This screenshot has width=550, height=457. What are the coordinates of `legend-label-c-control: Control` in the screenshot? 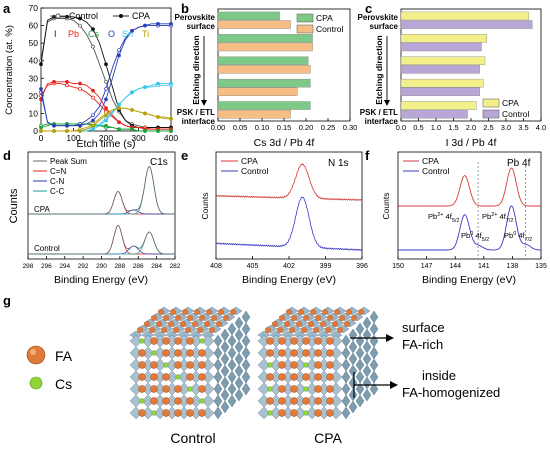 It's located at (516, 114).